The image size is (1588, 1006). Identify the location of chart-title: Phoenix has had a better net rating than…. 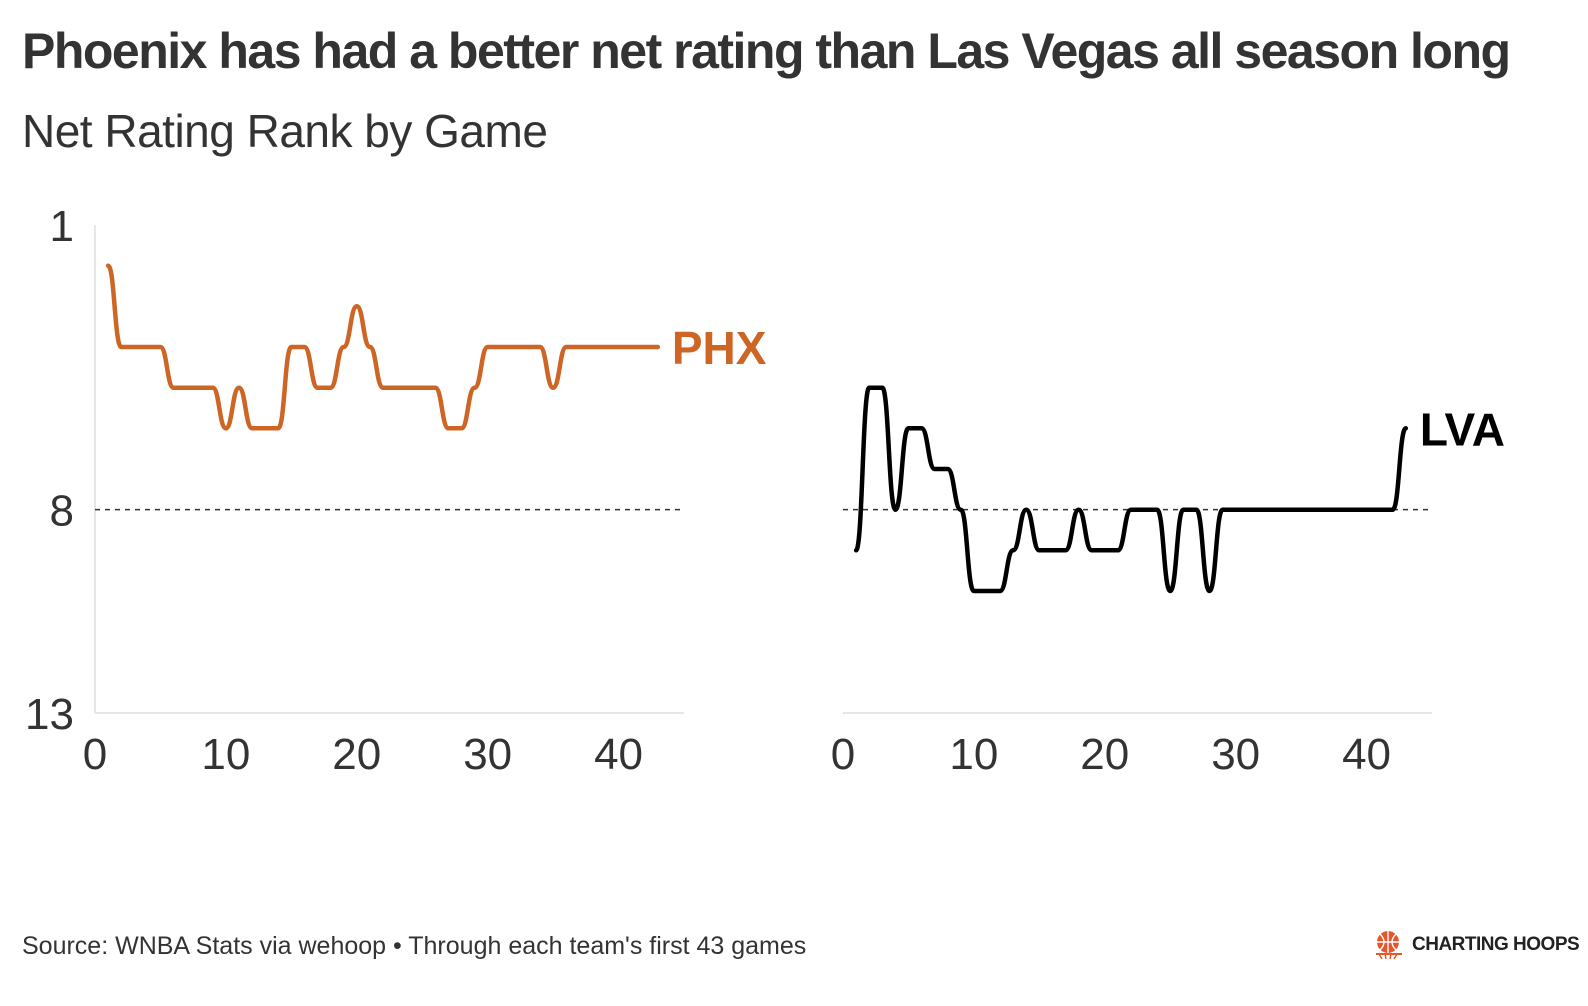
(766, 51).